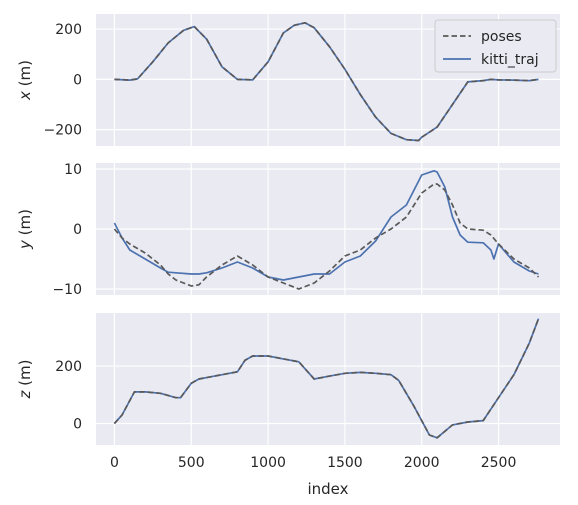  Describe the element at coordinates (268, 463) in the screenshot. I see `x-tick-label: 1000` at that location.